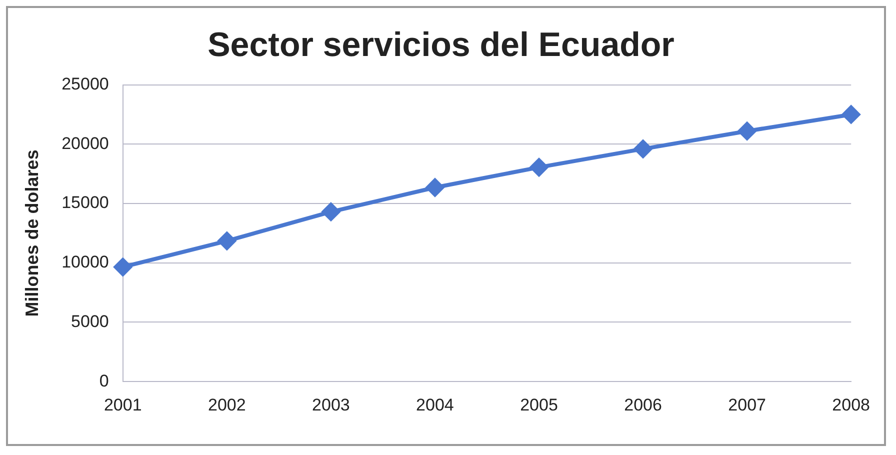  What do you see at coordinates (32, 233) in the screenshot?
I see `y-axis-title: Millones de dolares` at bounding box center [32, 233].